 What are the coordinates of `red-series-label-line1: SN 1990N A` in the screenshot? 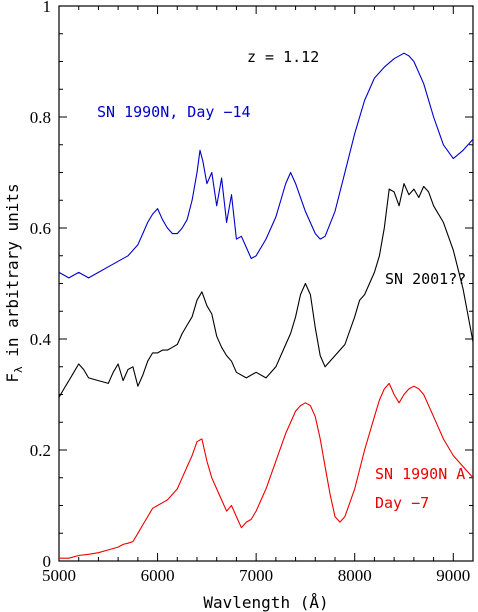 It's located at (420, 474).